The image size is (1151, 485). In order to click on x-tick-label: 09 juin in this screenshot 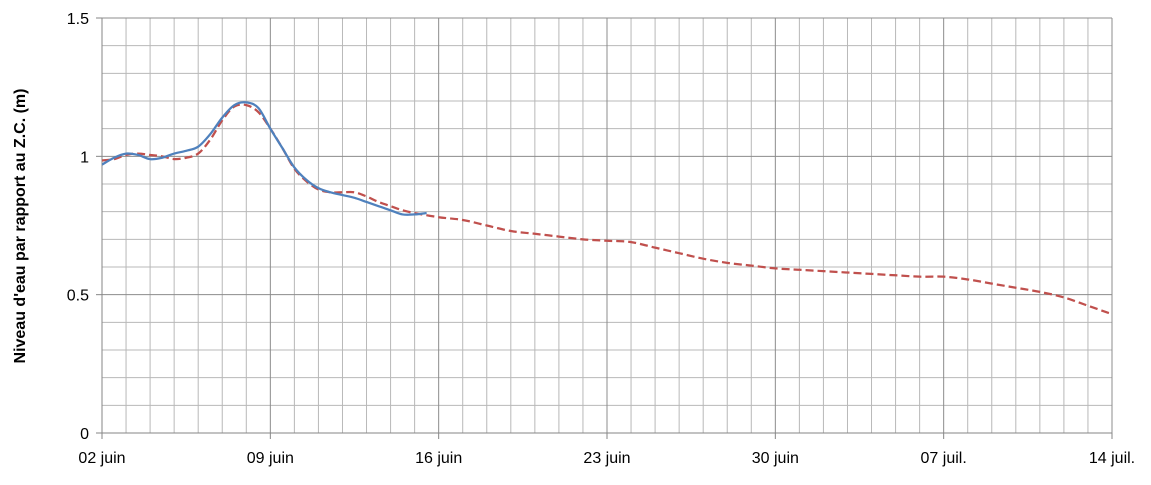, I will do `click(270, 458)`.